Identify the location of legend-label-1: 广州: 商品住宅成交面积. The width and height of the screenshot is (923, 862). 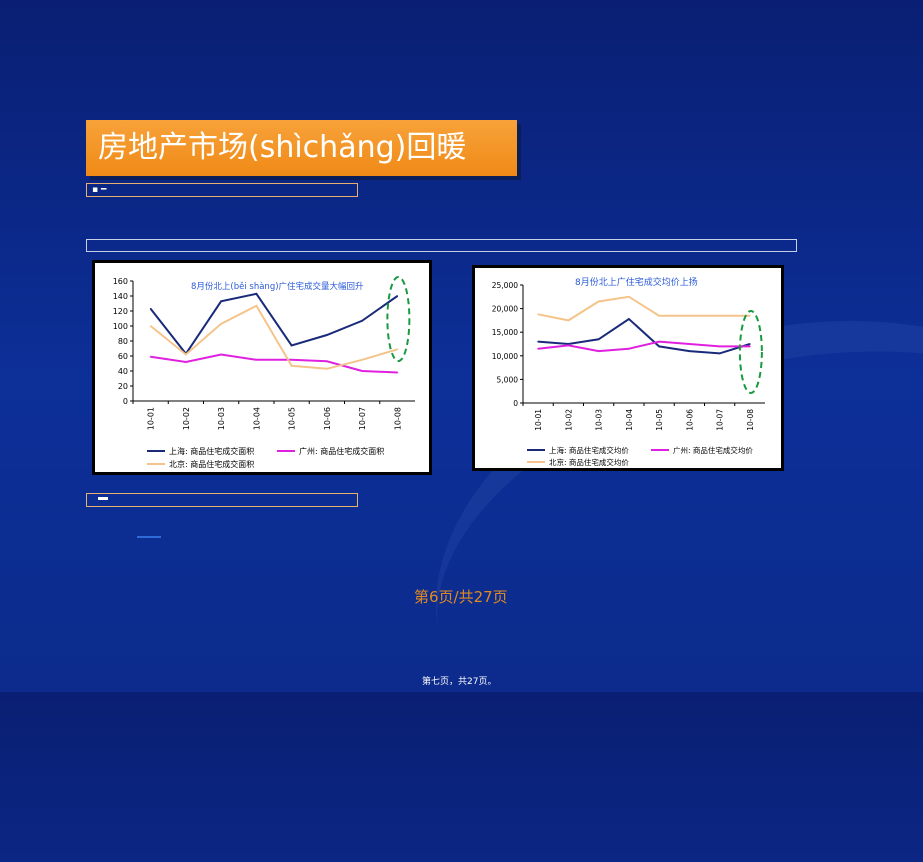
(341, 451).